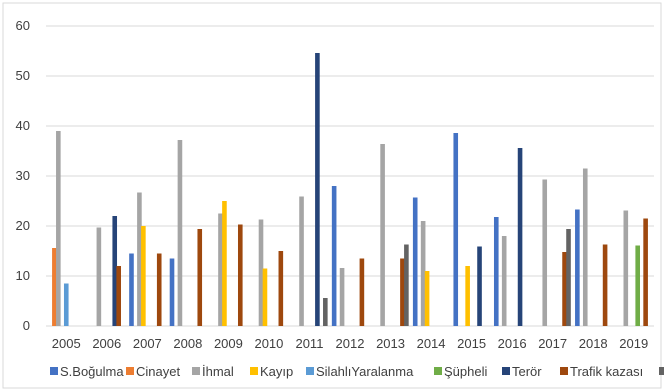 The image size is (664, 391). I want to click on x-tick-label: 2008, so click(187, 343).